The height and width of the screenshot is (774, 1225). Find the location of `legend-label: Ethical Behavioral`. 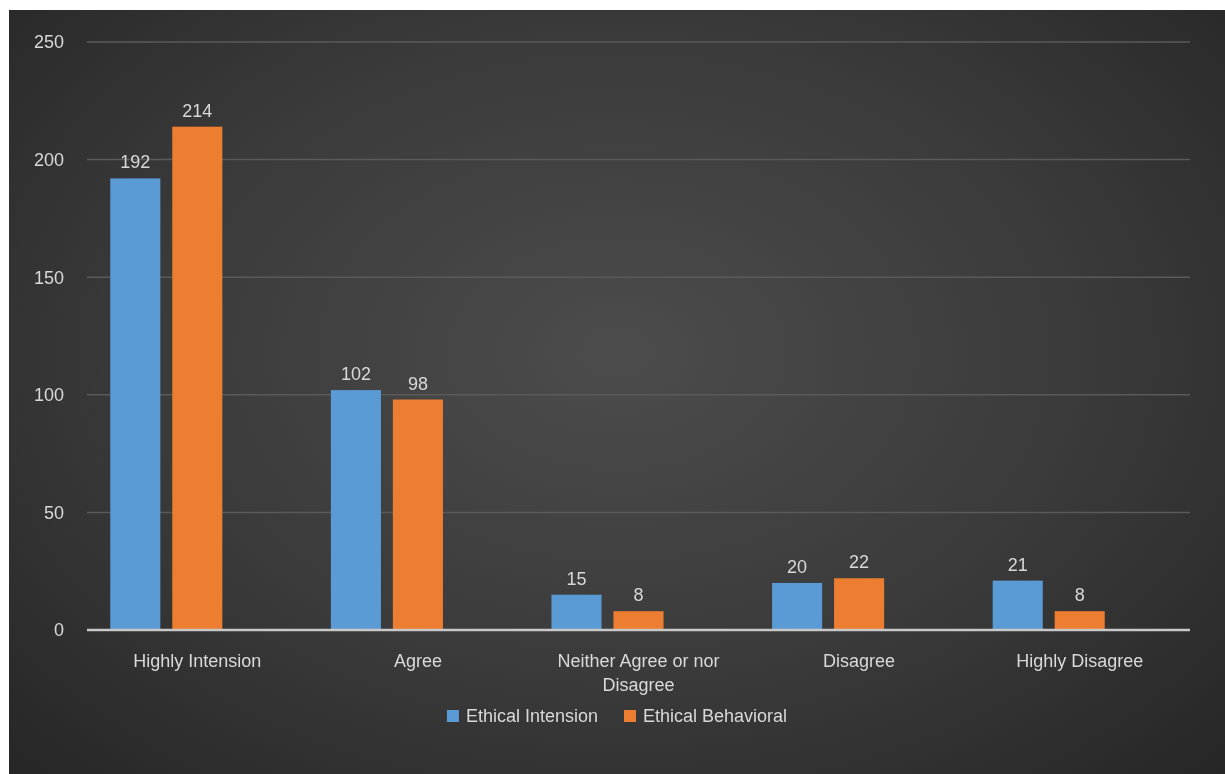

legend-label: Ethical Behavioral is located at coordinates (715, 716).